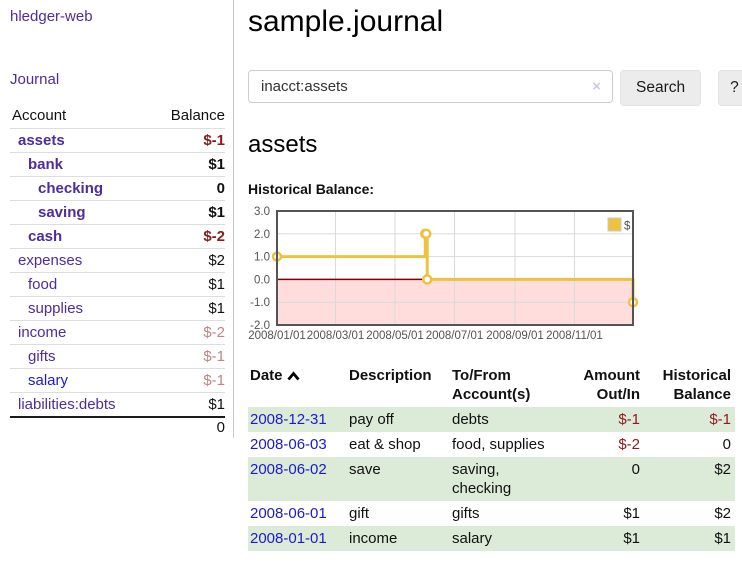  I want to click on transaction-row: 2008-06-02 save saving, checking 0 $2, so click(491, 479).